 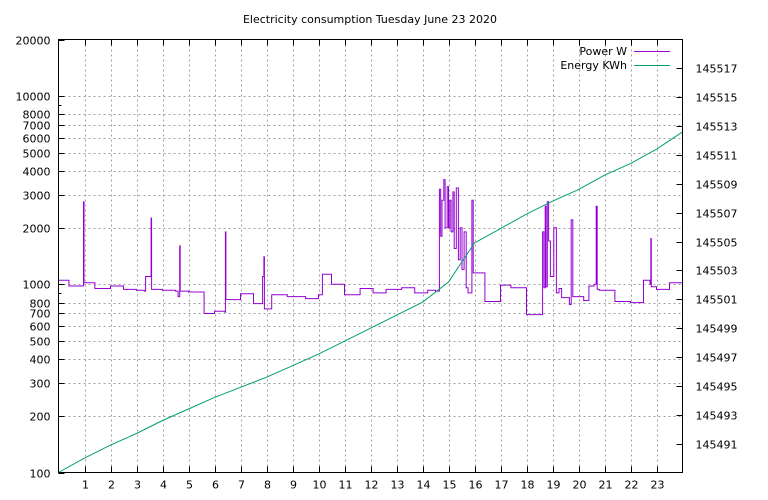 I want to click on x-tick-label: 22, so click(x=632, y=485).